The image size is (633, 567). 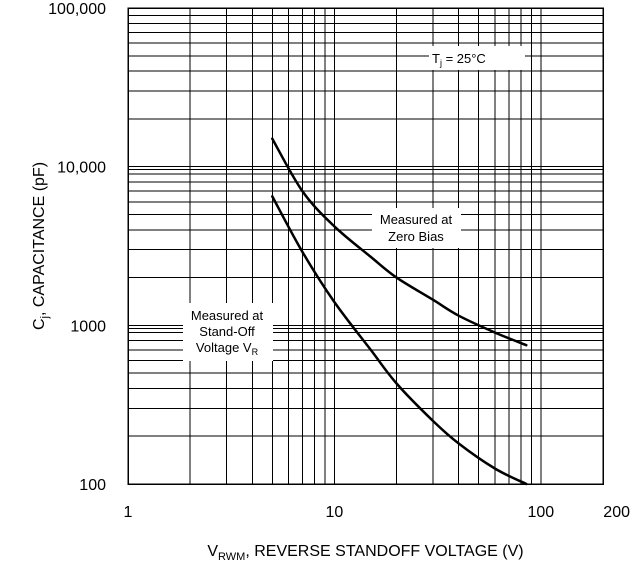 What do you see at coordinates (88, 326) in the screenshot?
I see `y-tick-label: 1000` at bounding box center [88, 326].